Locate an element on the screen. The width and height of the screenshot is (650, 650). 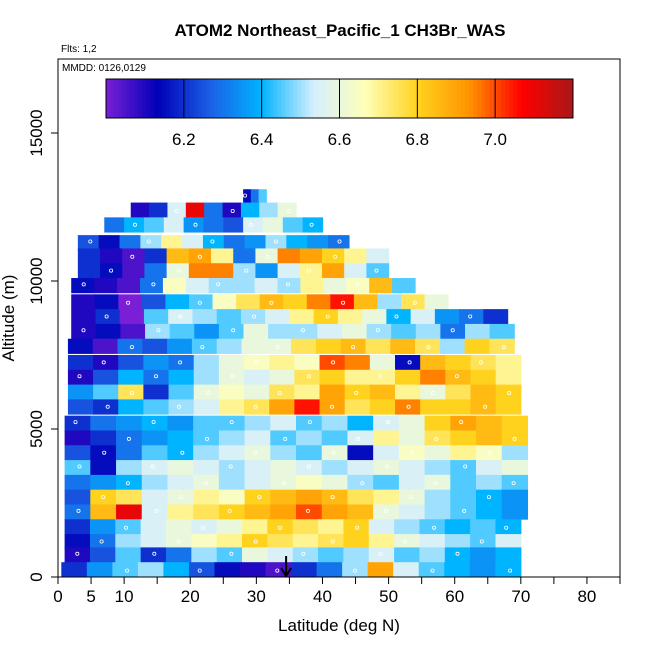
marker-arrow-head is located at coordinates (286, 572).